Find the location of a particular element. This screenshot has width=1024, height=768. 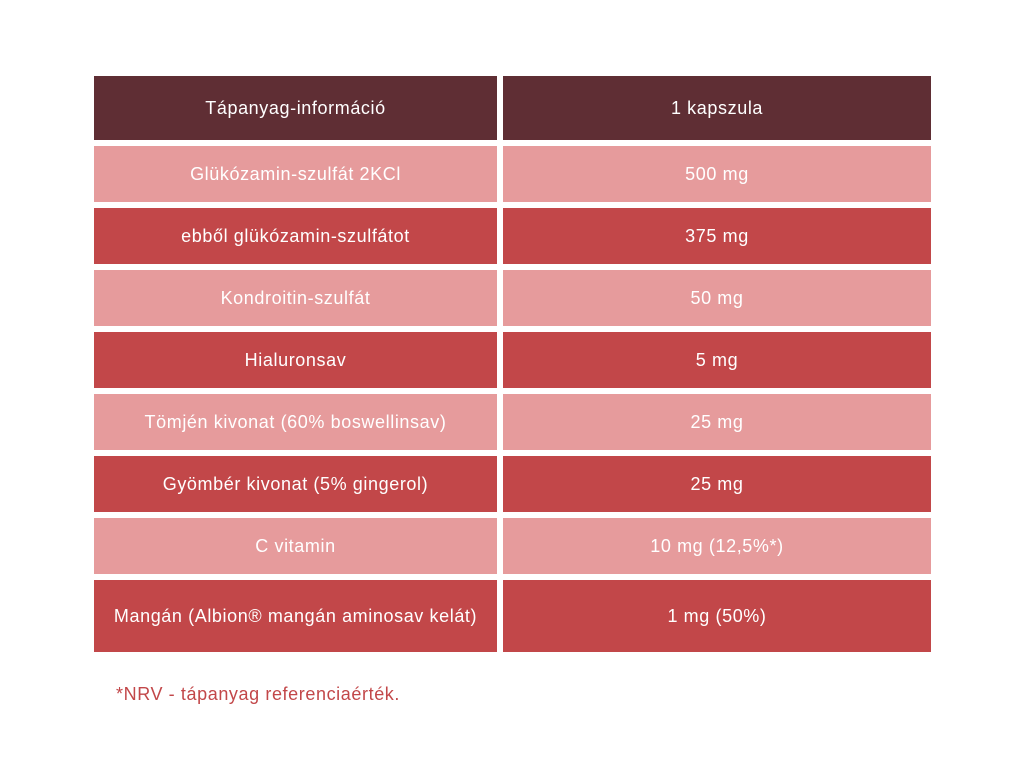

nutrient-value-cell: 1 mg (50%) is located at coordinates (717, 616).